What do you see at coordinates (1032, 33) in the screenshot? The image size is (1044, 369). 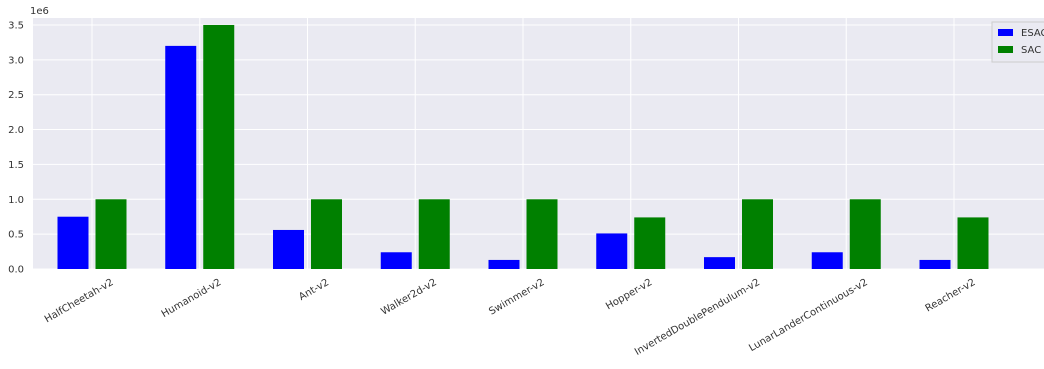 I see `legend-label-esac: ESAC` at bounding box center [1032, 33].